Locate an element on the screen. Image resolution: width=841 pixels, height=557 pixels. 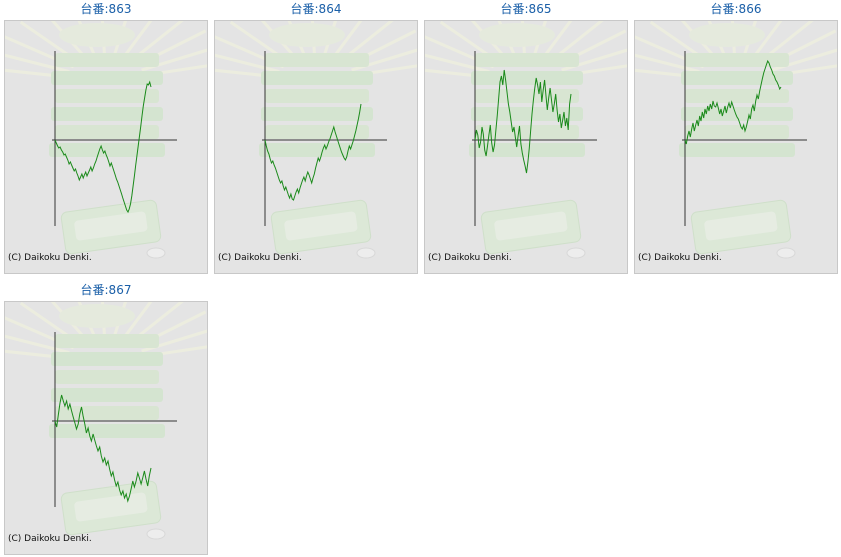
machine-graph-cell: 台番:864 (C is located at coordinates (316, 137).